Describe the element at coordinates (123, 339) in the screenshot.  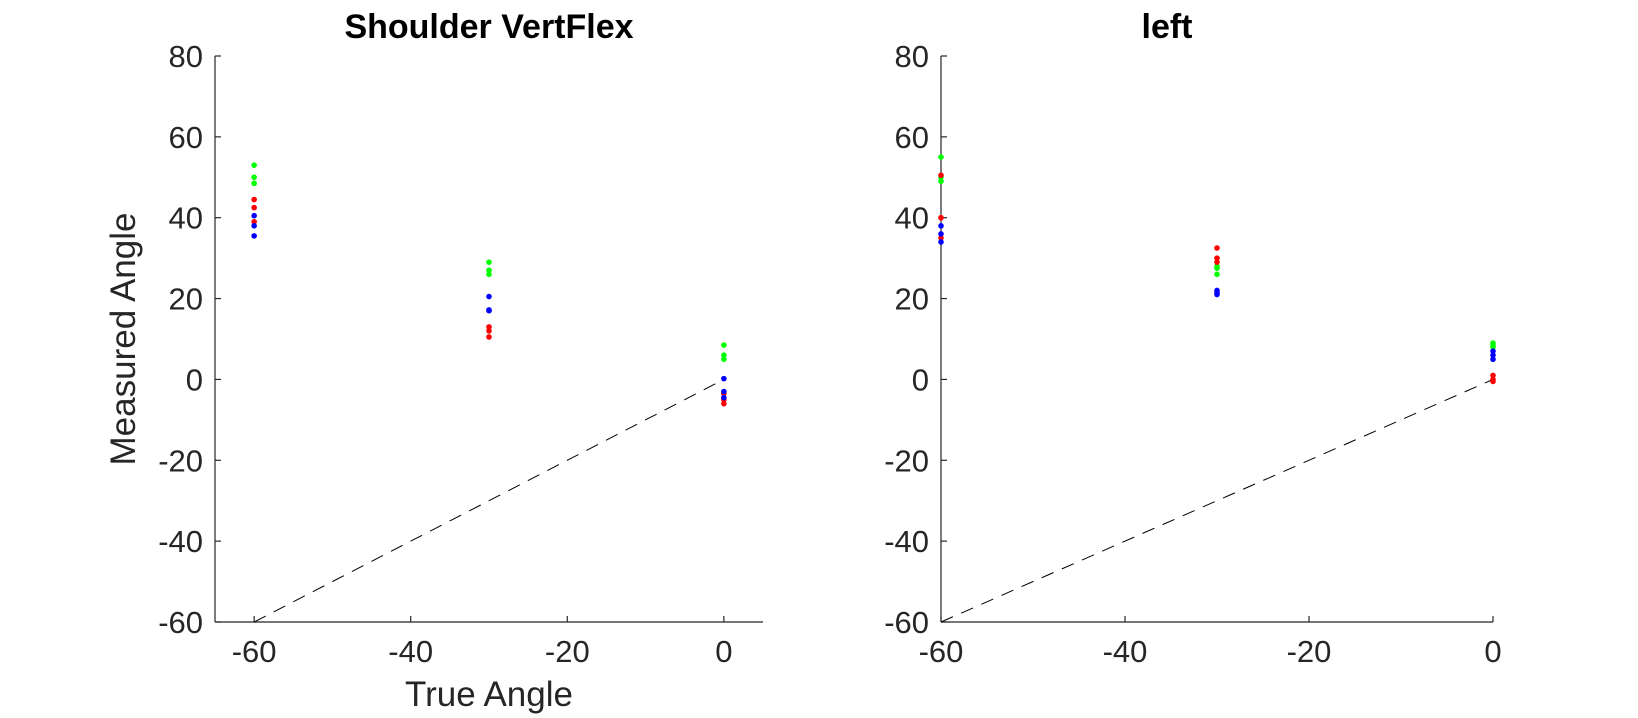
I see `y-axis-label: Measured Angle` at that location.